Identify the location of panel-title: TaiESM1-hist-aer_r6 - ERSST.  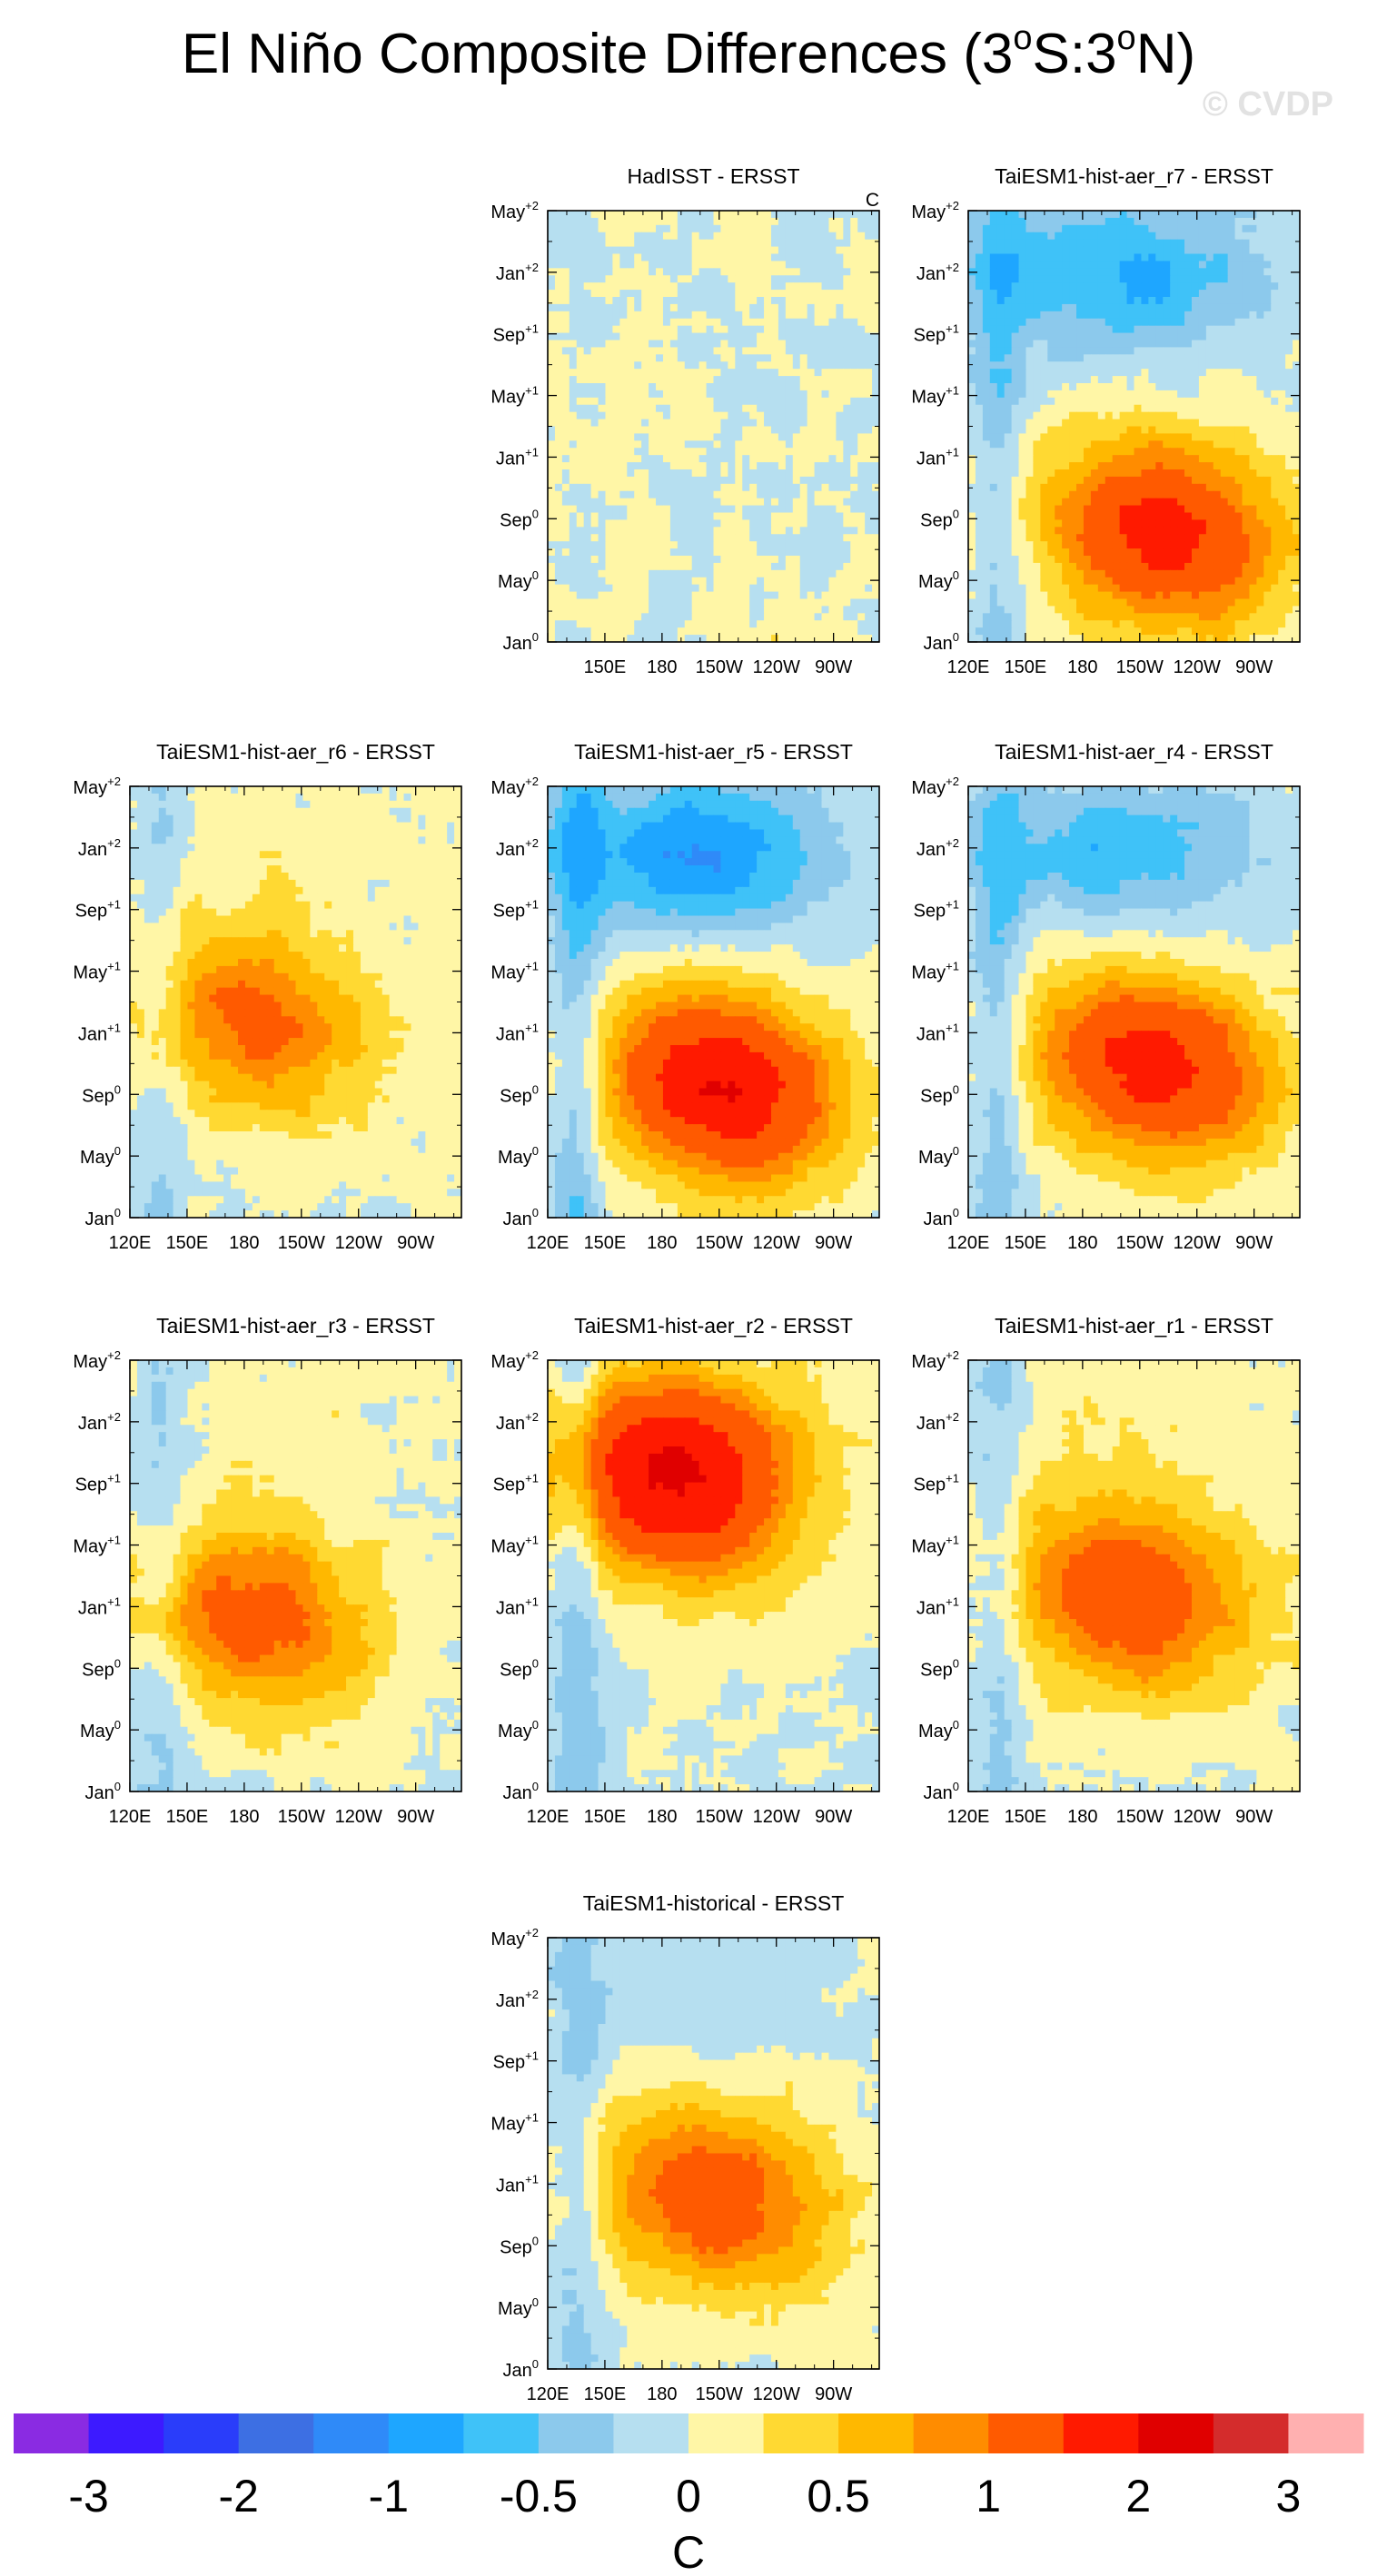
(295, 752).